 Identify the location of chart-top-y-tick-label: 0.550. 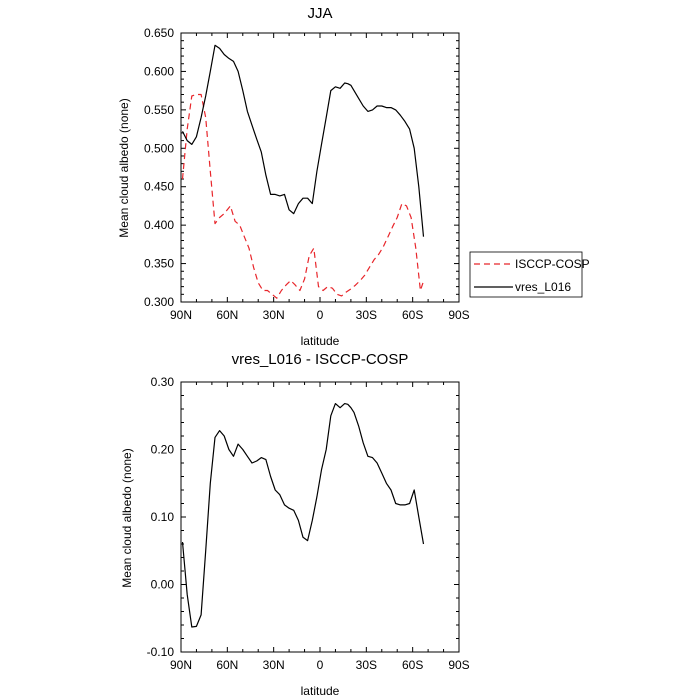
(159, 110).